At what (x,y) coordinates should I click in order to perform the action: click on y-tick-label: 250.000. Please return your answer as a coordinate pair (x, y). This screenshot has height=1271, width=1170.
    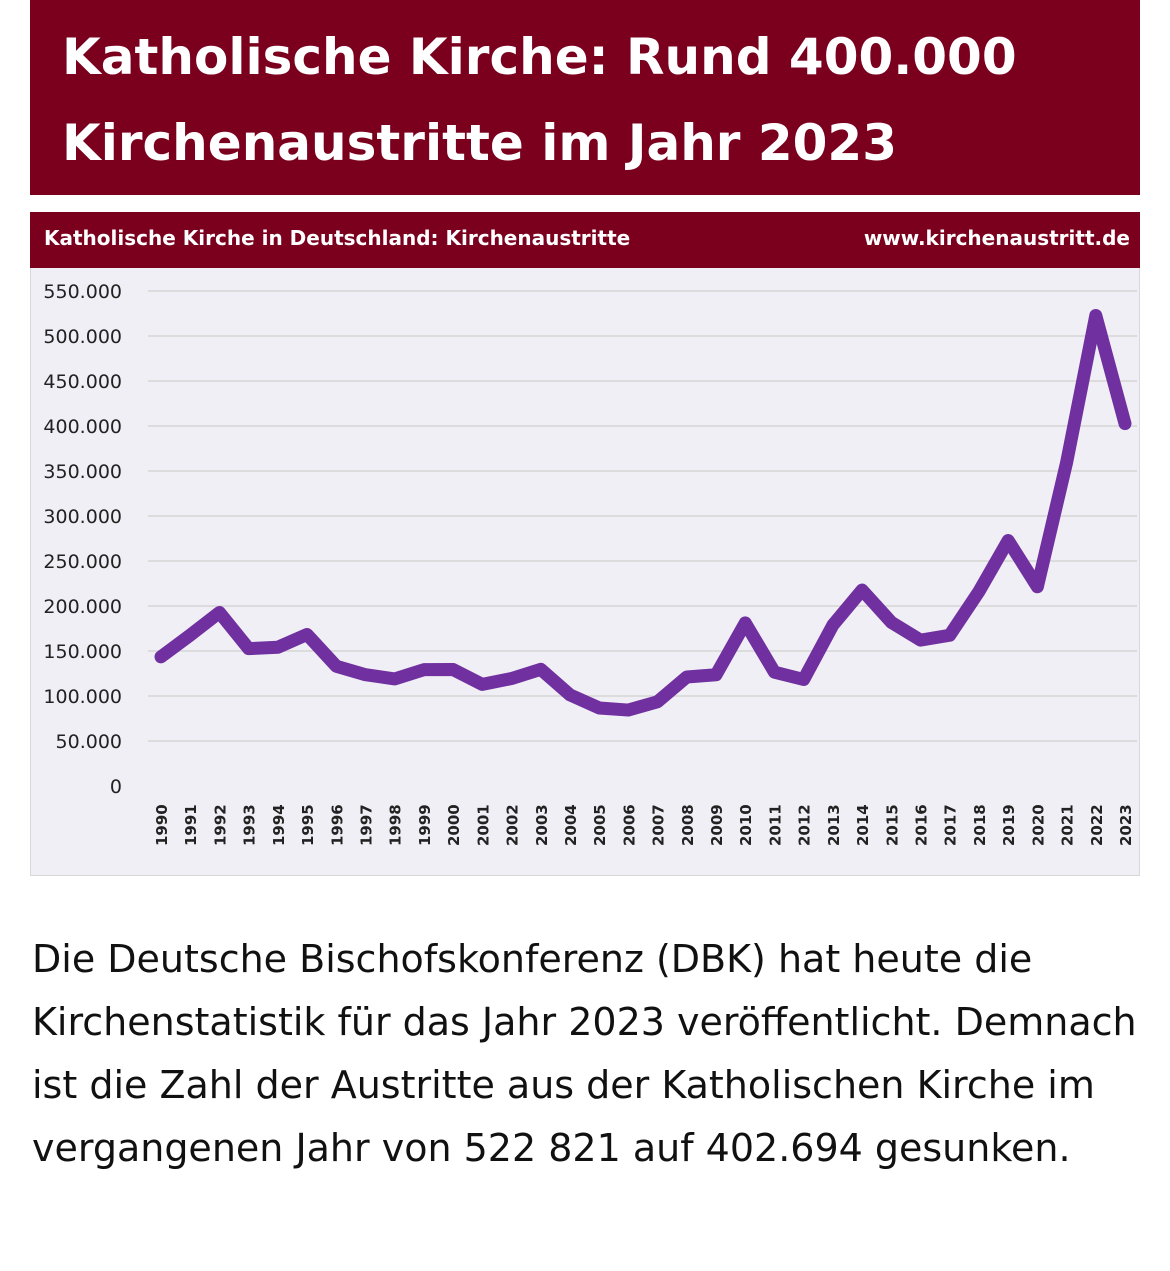
    Looking at the image, I should click on (82, 562).